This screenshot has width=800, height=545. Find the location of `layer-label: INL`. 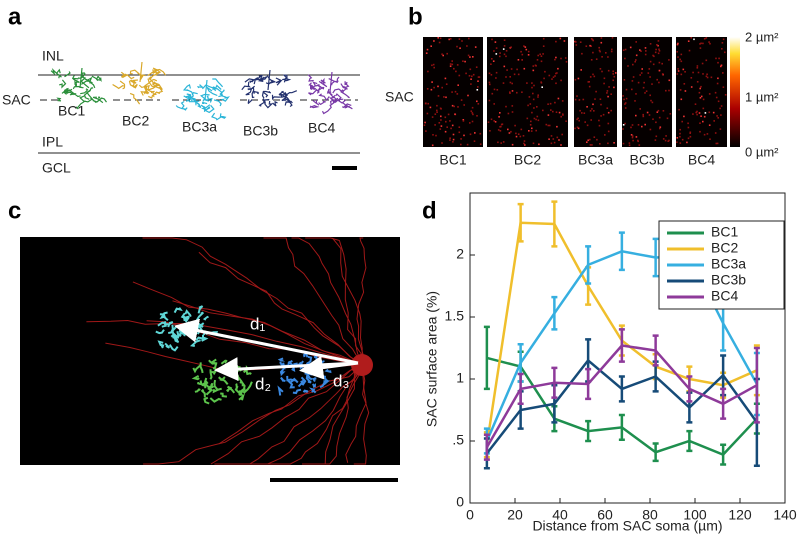

layer-label: INL is located at coordinates (53, 56).